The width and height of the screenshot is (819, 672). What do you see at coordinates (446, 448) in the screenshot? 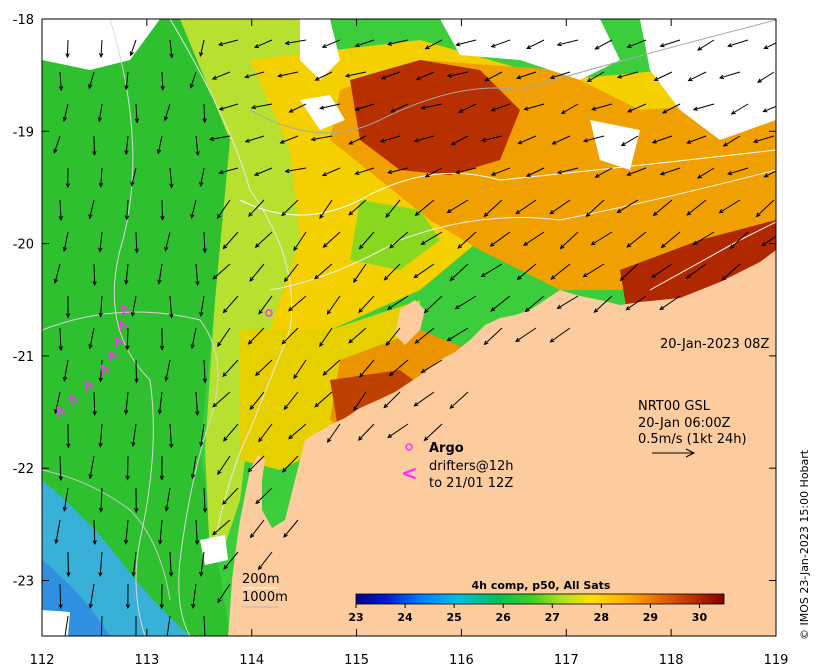
I see `argo-legend-label: Argo` at bounding box center [446, 448].